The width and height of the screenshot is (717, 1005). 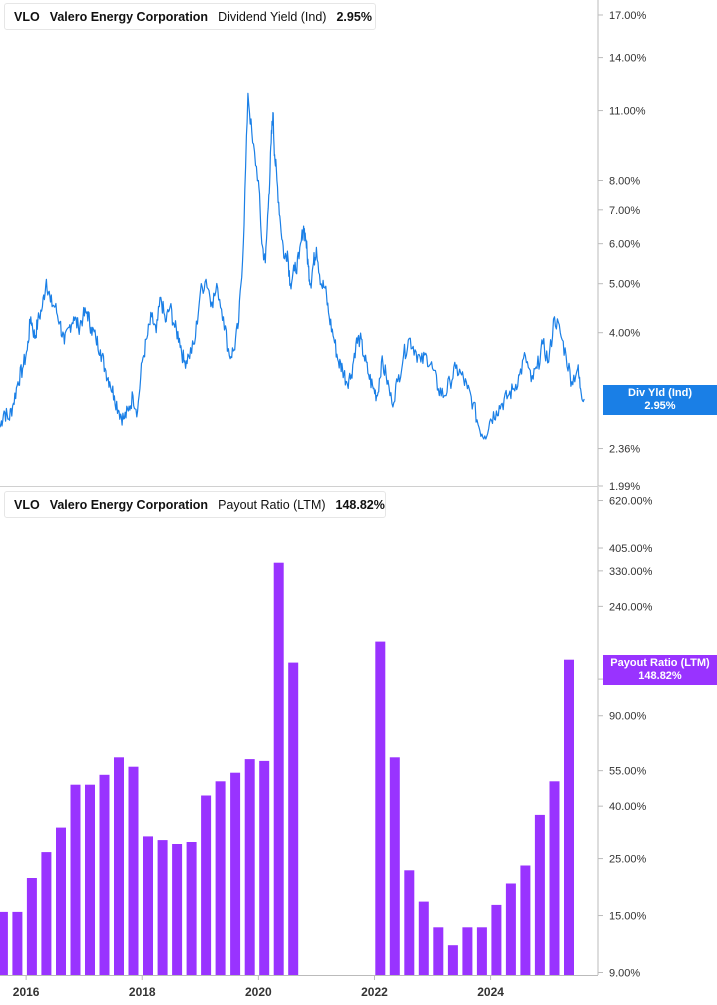 I want to click on x-axis-ticks: 2016 2018 2020 2022 2024, so click(x=258, y=987).